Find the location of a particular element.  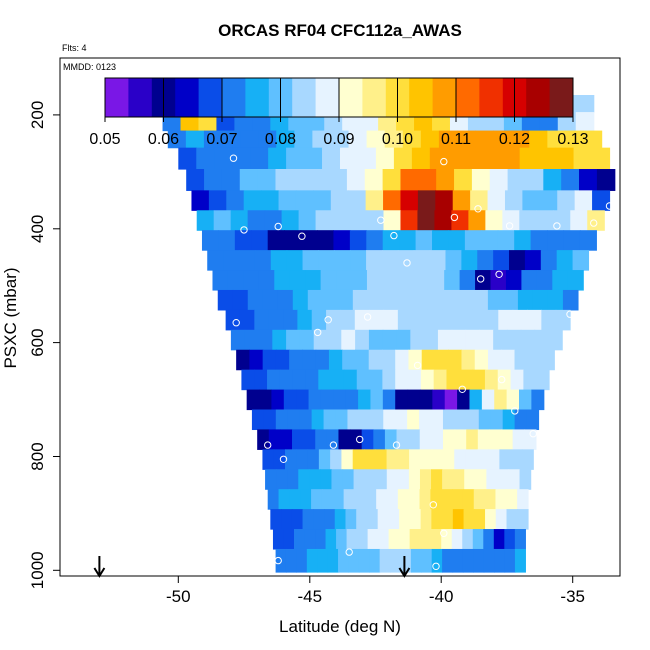

x-tick-label: -50 is located at coordinates (178, 596).